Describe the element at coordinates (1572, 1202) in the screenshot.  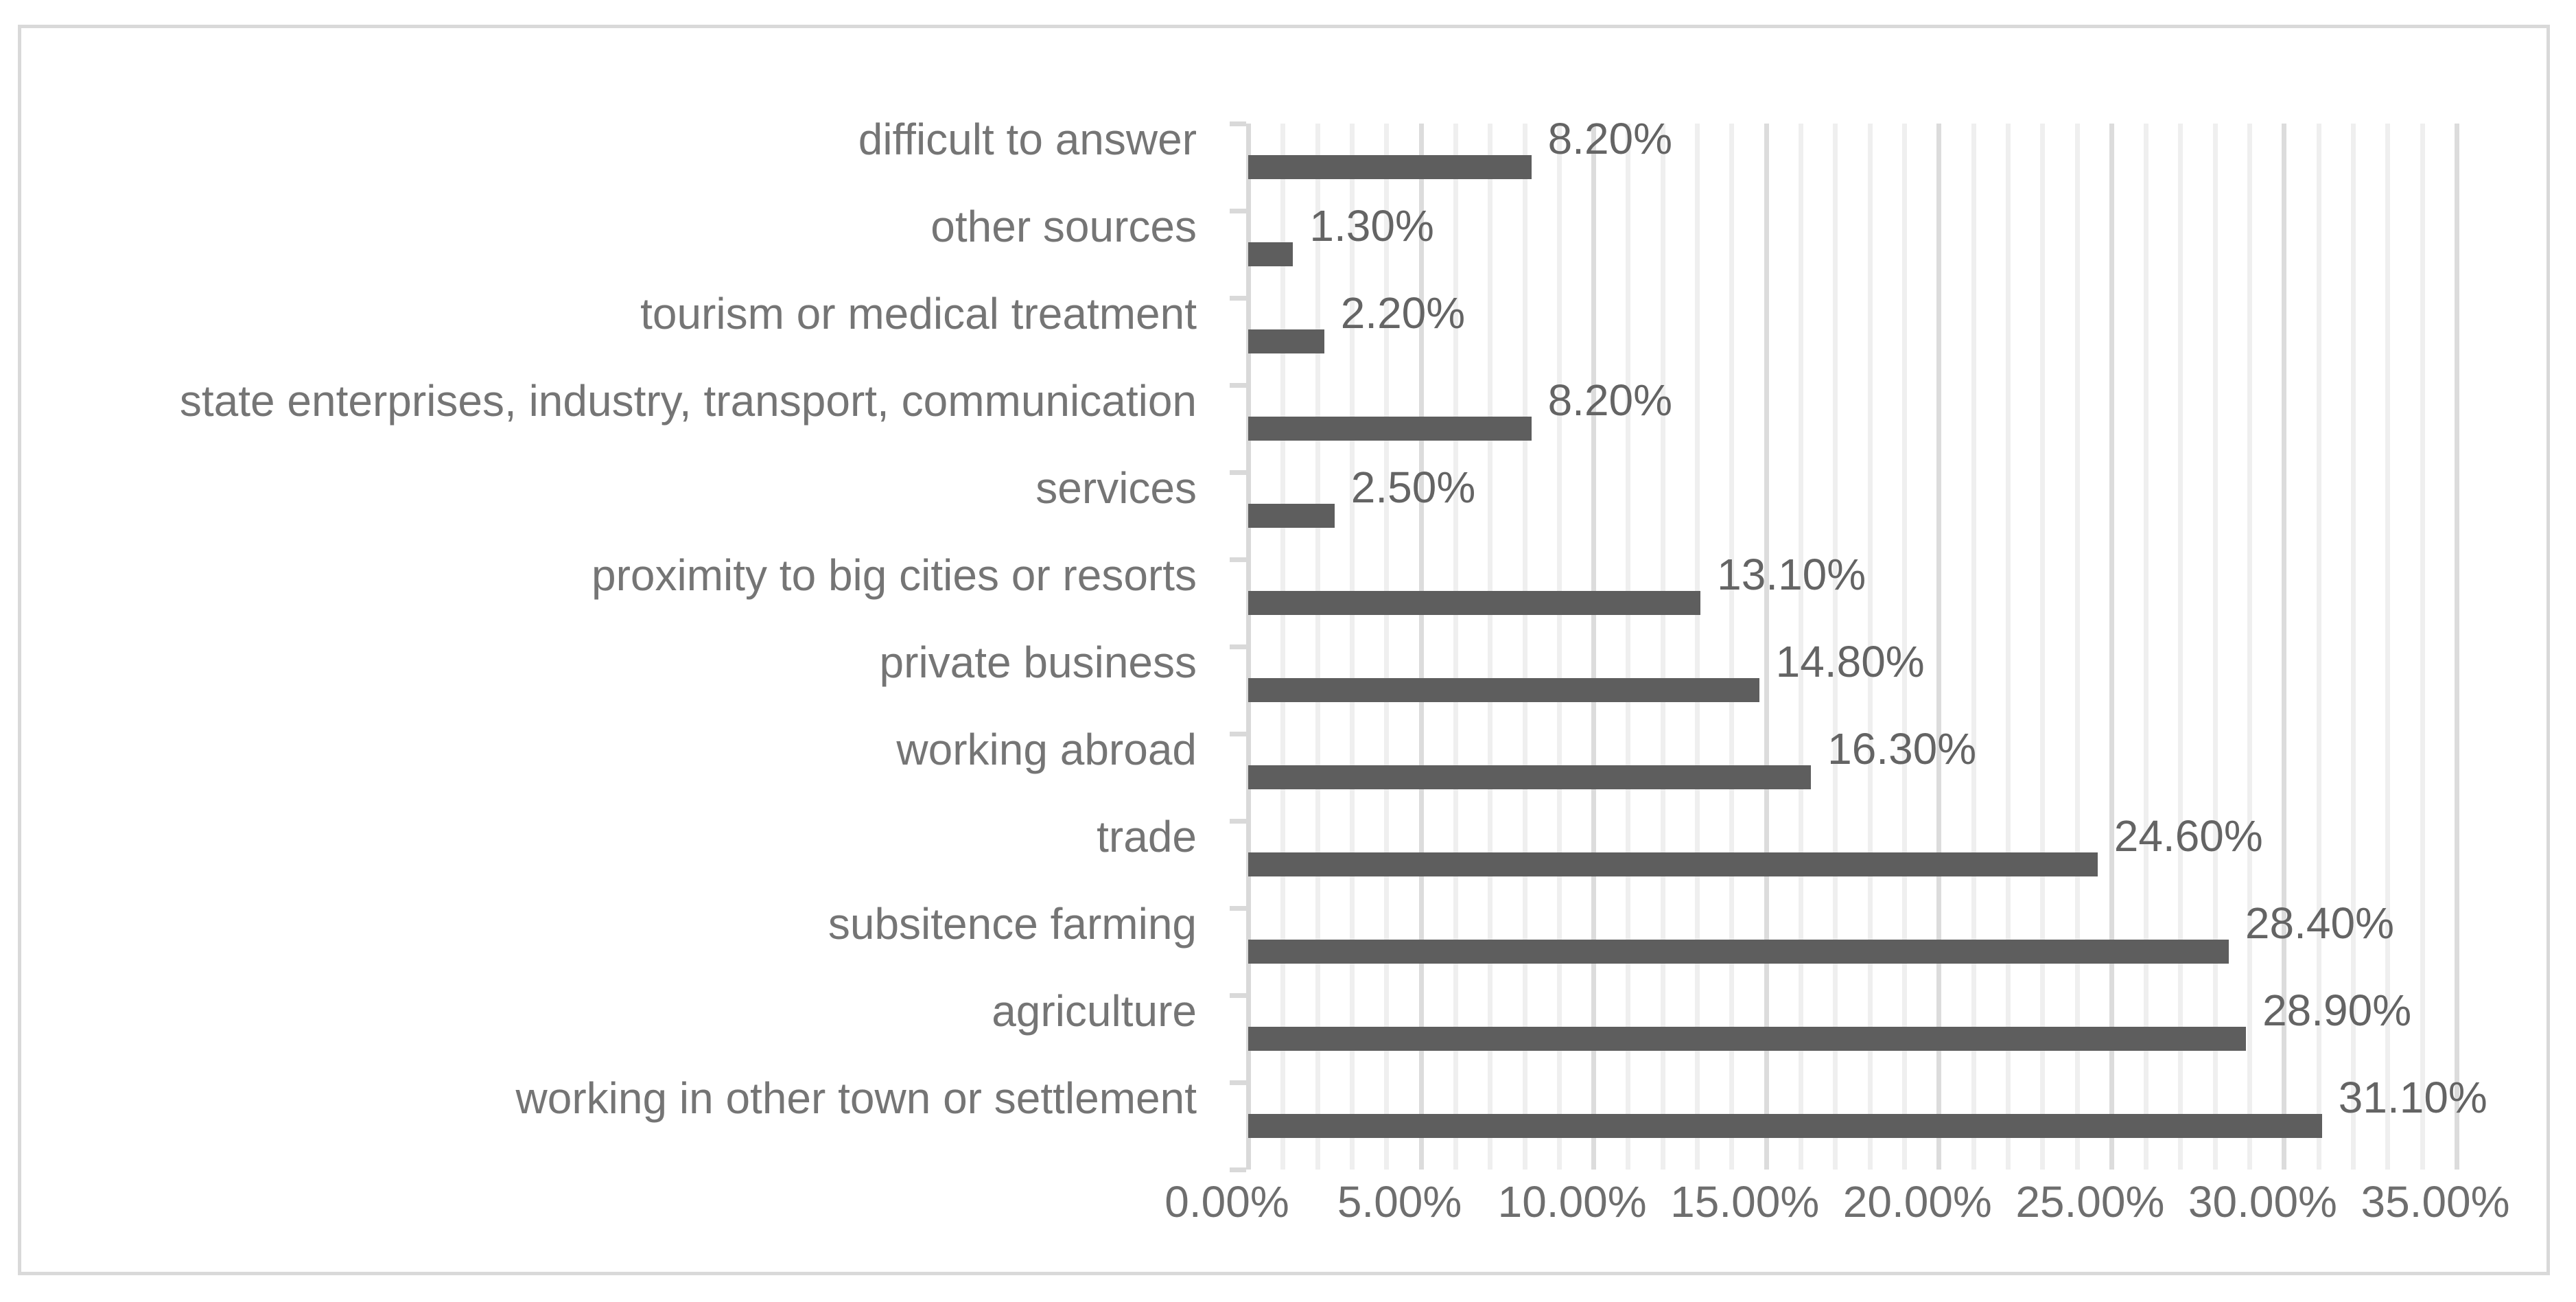
I see `value-axis-tick-label: 10.00%` at that location.